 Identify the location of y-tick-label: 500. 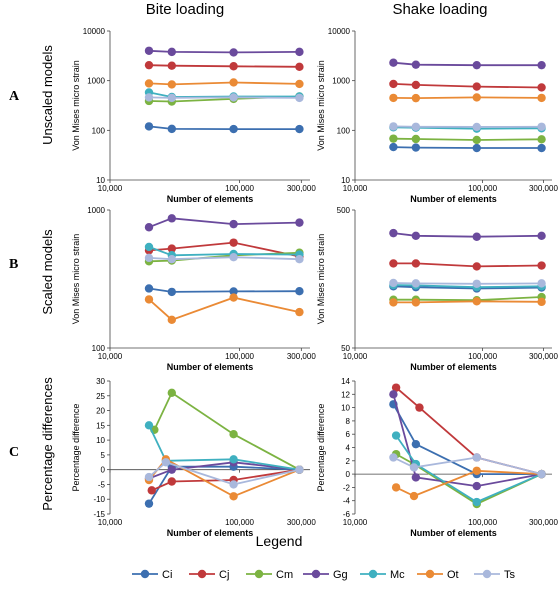
(344, 210).